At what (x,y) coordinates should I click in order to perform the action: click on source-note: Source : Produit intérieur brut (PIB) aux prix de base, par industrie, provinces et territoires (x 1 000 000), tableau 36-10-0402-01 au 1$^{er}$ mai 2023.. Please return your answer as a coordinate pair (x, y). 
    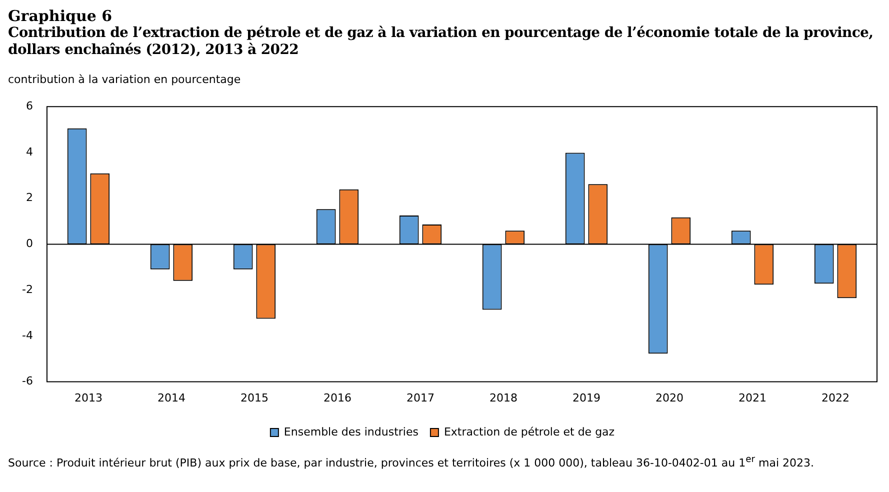
    Looking at the image, I should click on (411, 462).